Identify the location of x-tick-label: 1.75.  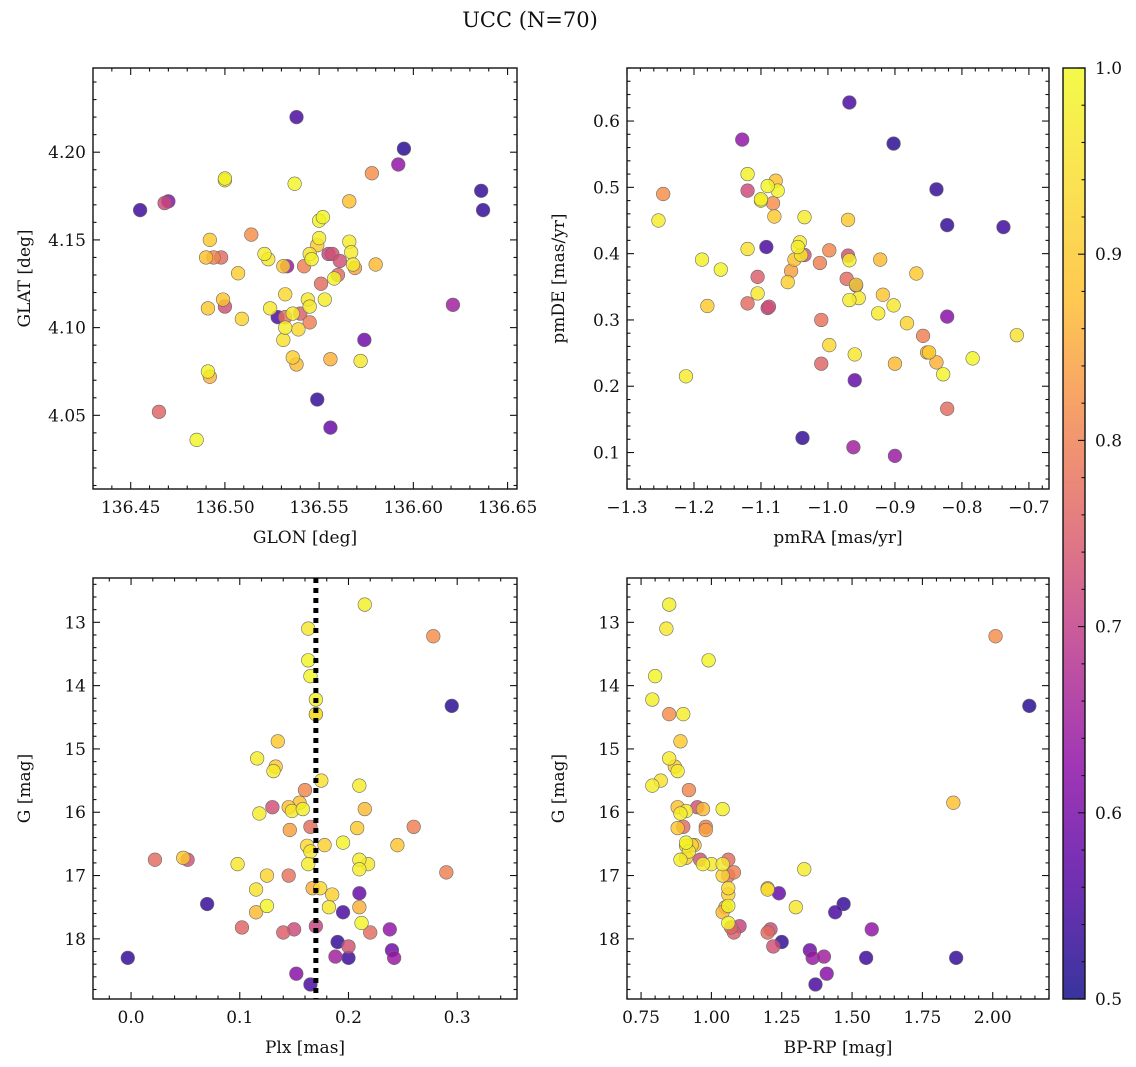
(922, 1018).